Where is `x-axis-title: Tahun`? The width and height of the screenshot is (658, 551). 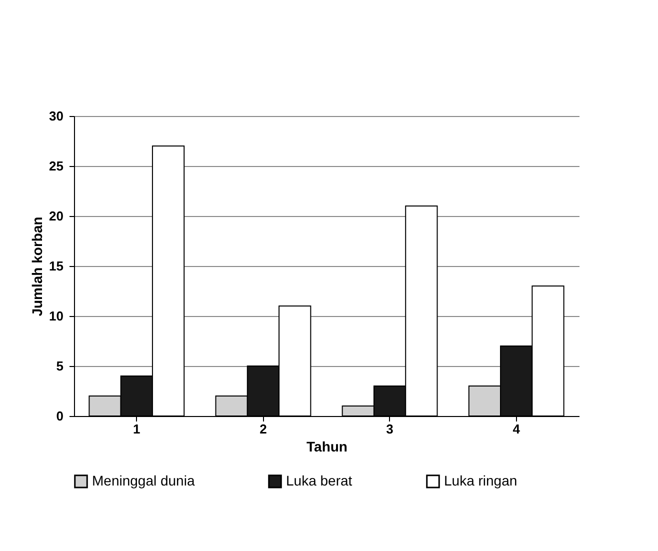 x-axis-title: Tahun is located at coordinates (327, 446).